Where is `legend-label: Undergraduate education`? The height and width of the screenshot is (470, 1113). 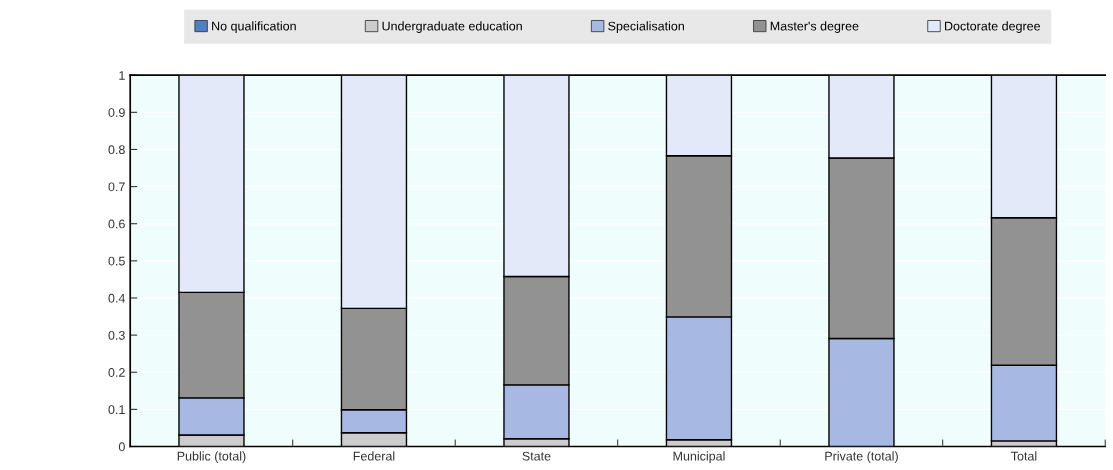 legend-label: Undergraduate education is located at coordinates (452, 27).